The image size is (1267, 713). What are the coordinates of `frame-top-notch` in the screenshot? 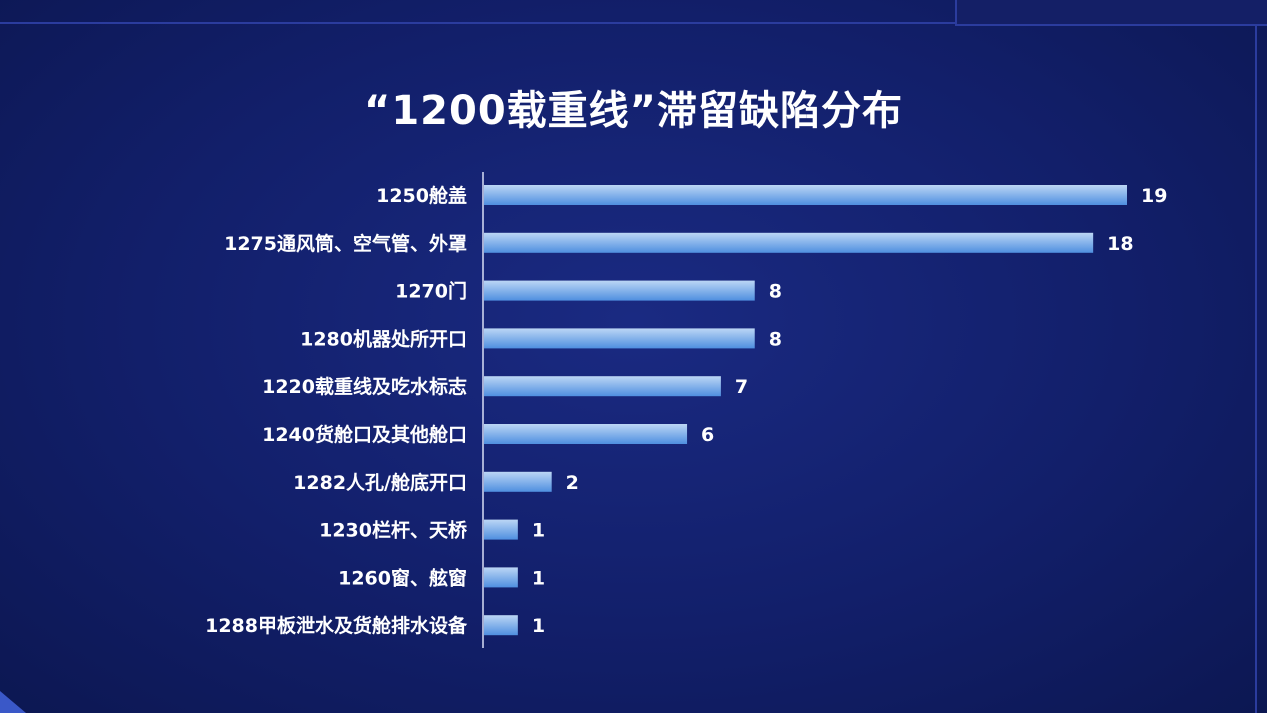 It's located at (1111, 13).